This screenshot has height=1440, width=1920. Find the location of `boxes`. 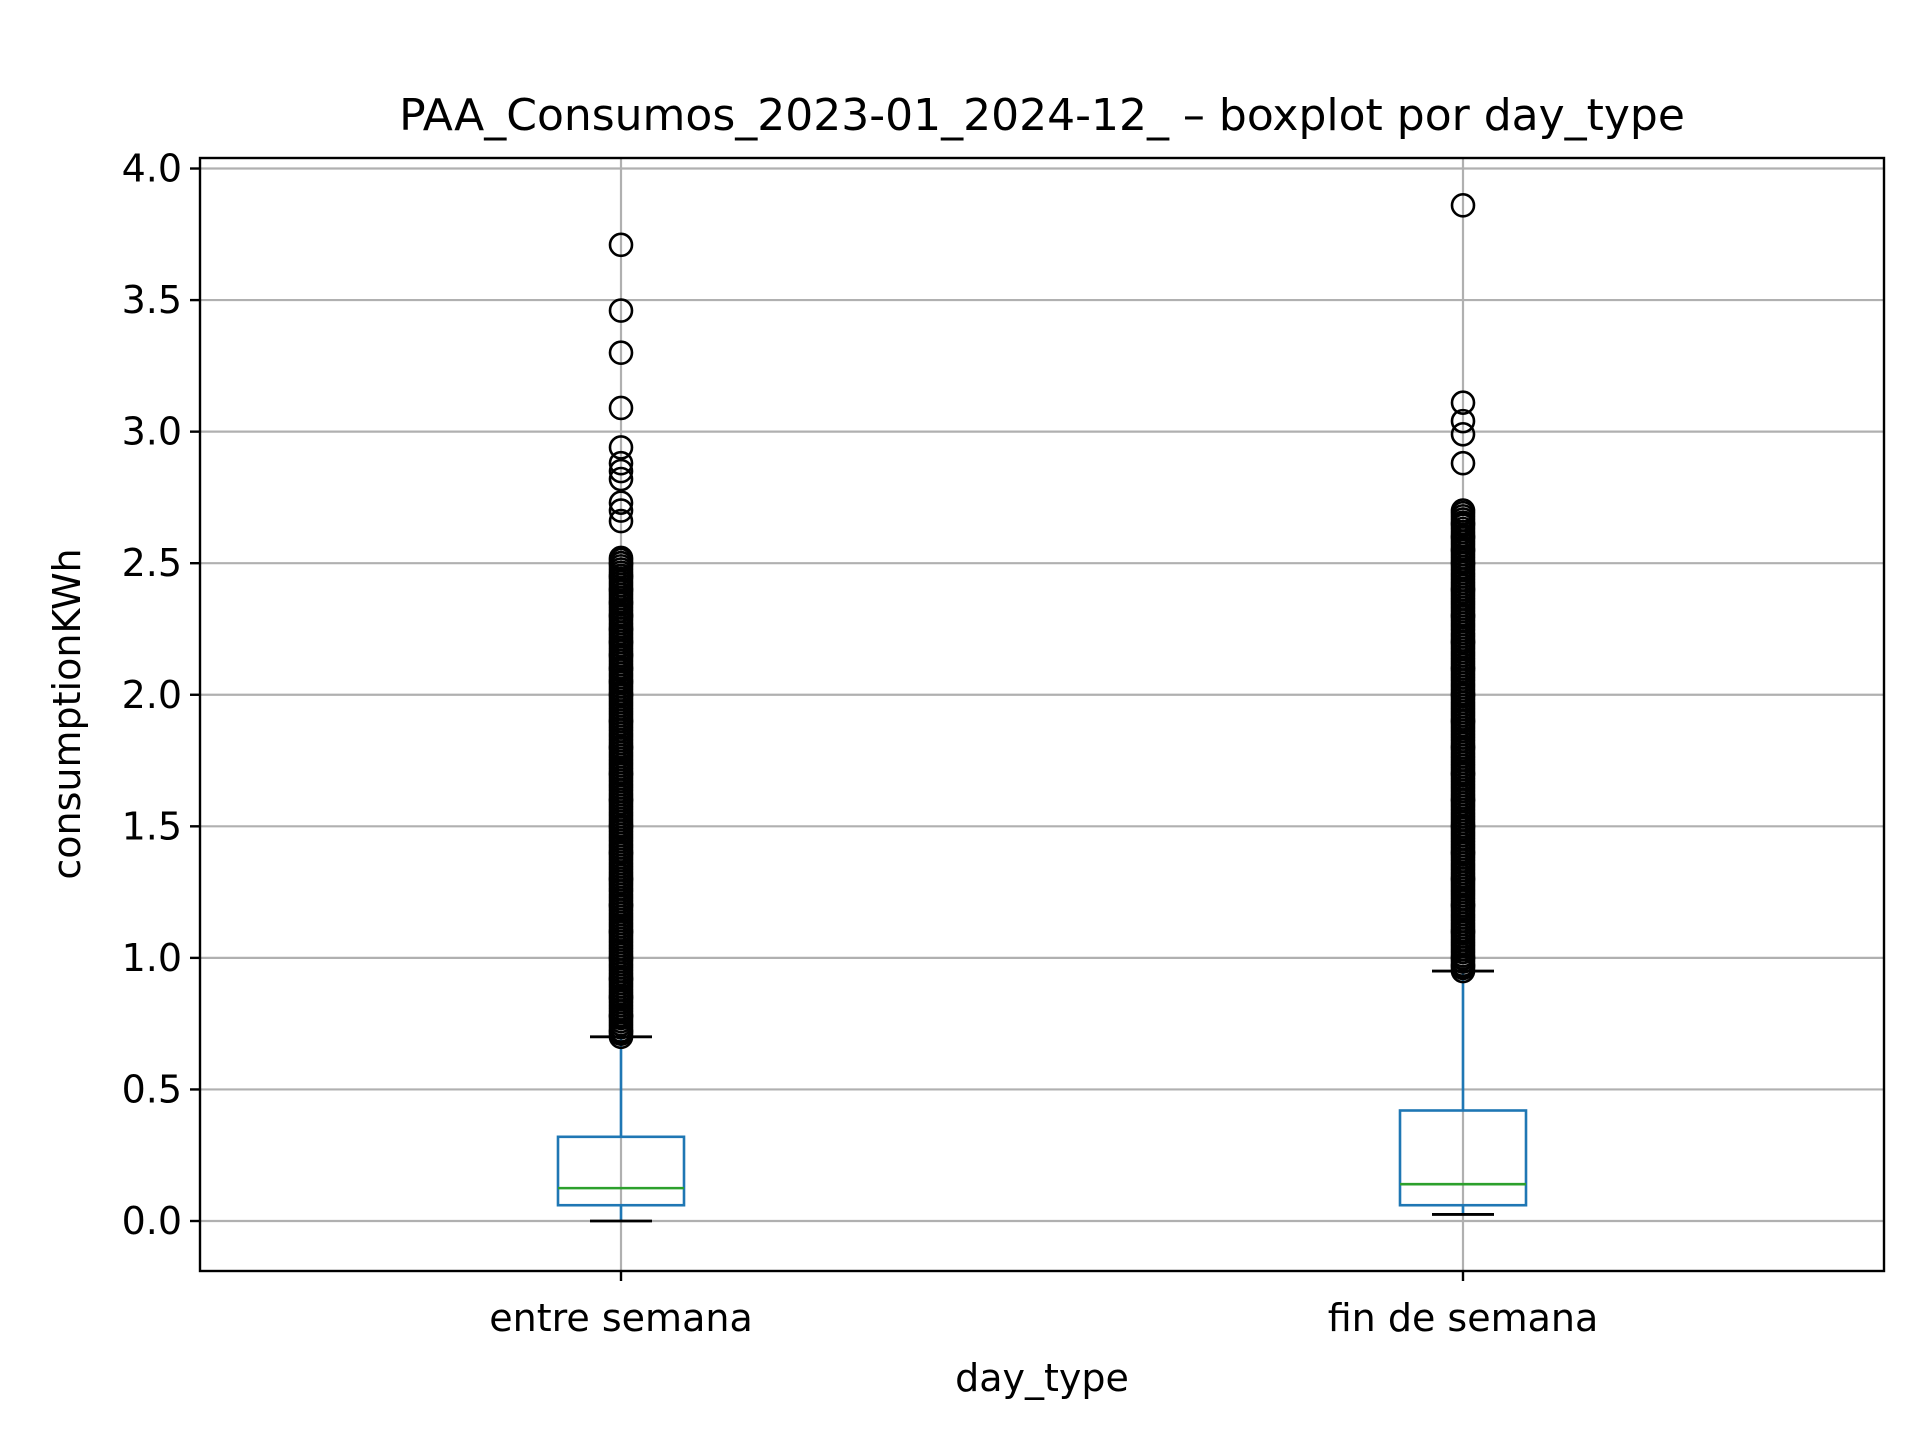

boxes is located at coordinates (1042, 1096).